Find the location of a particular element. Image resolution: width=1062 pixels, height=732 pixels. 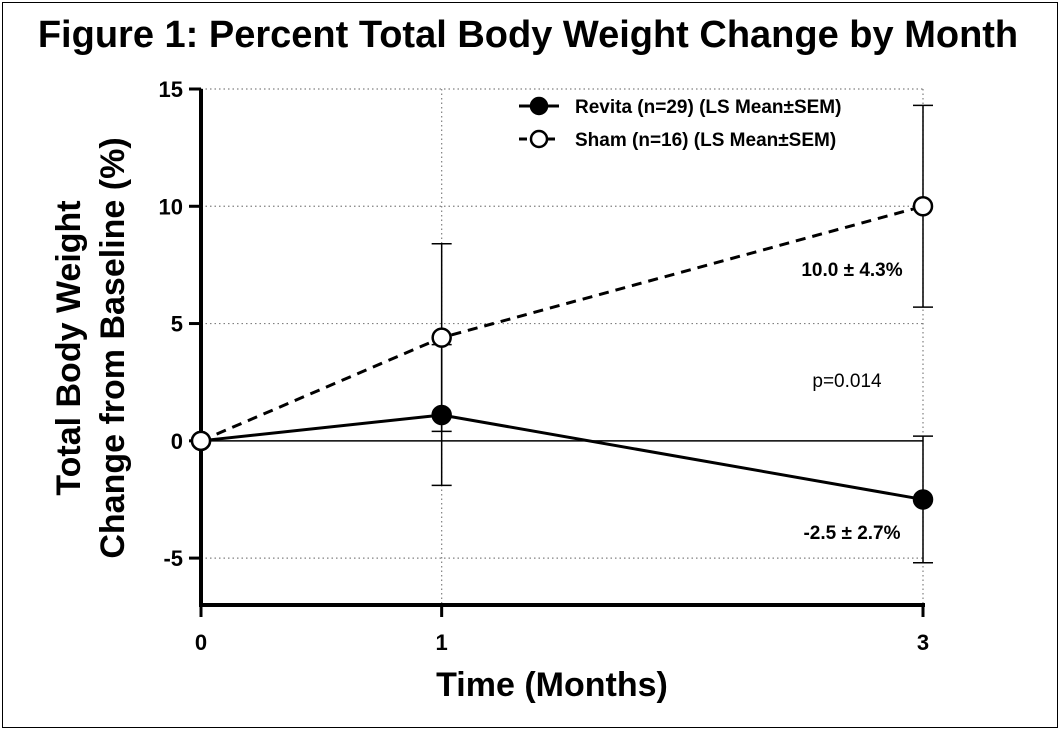

y-tick-label-0: 0 is located at coordinates (177, 441).